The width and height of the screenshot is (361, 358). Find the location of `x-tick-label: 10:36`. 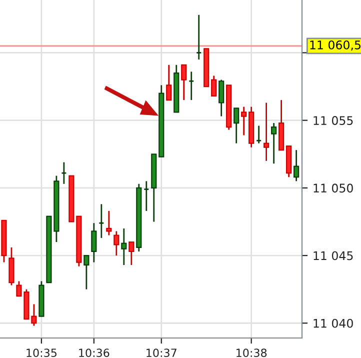

x-tick-label: 10:36 is located at coordinates (94, 353).